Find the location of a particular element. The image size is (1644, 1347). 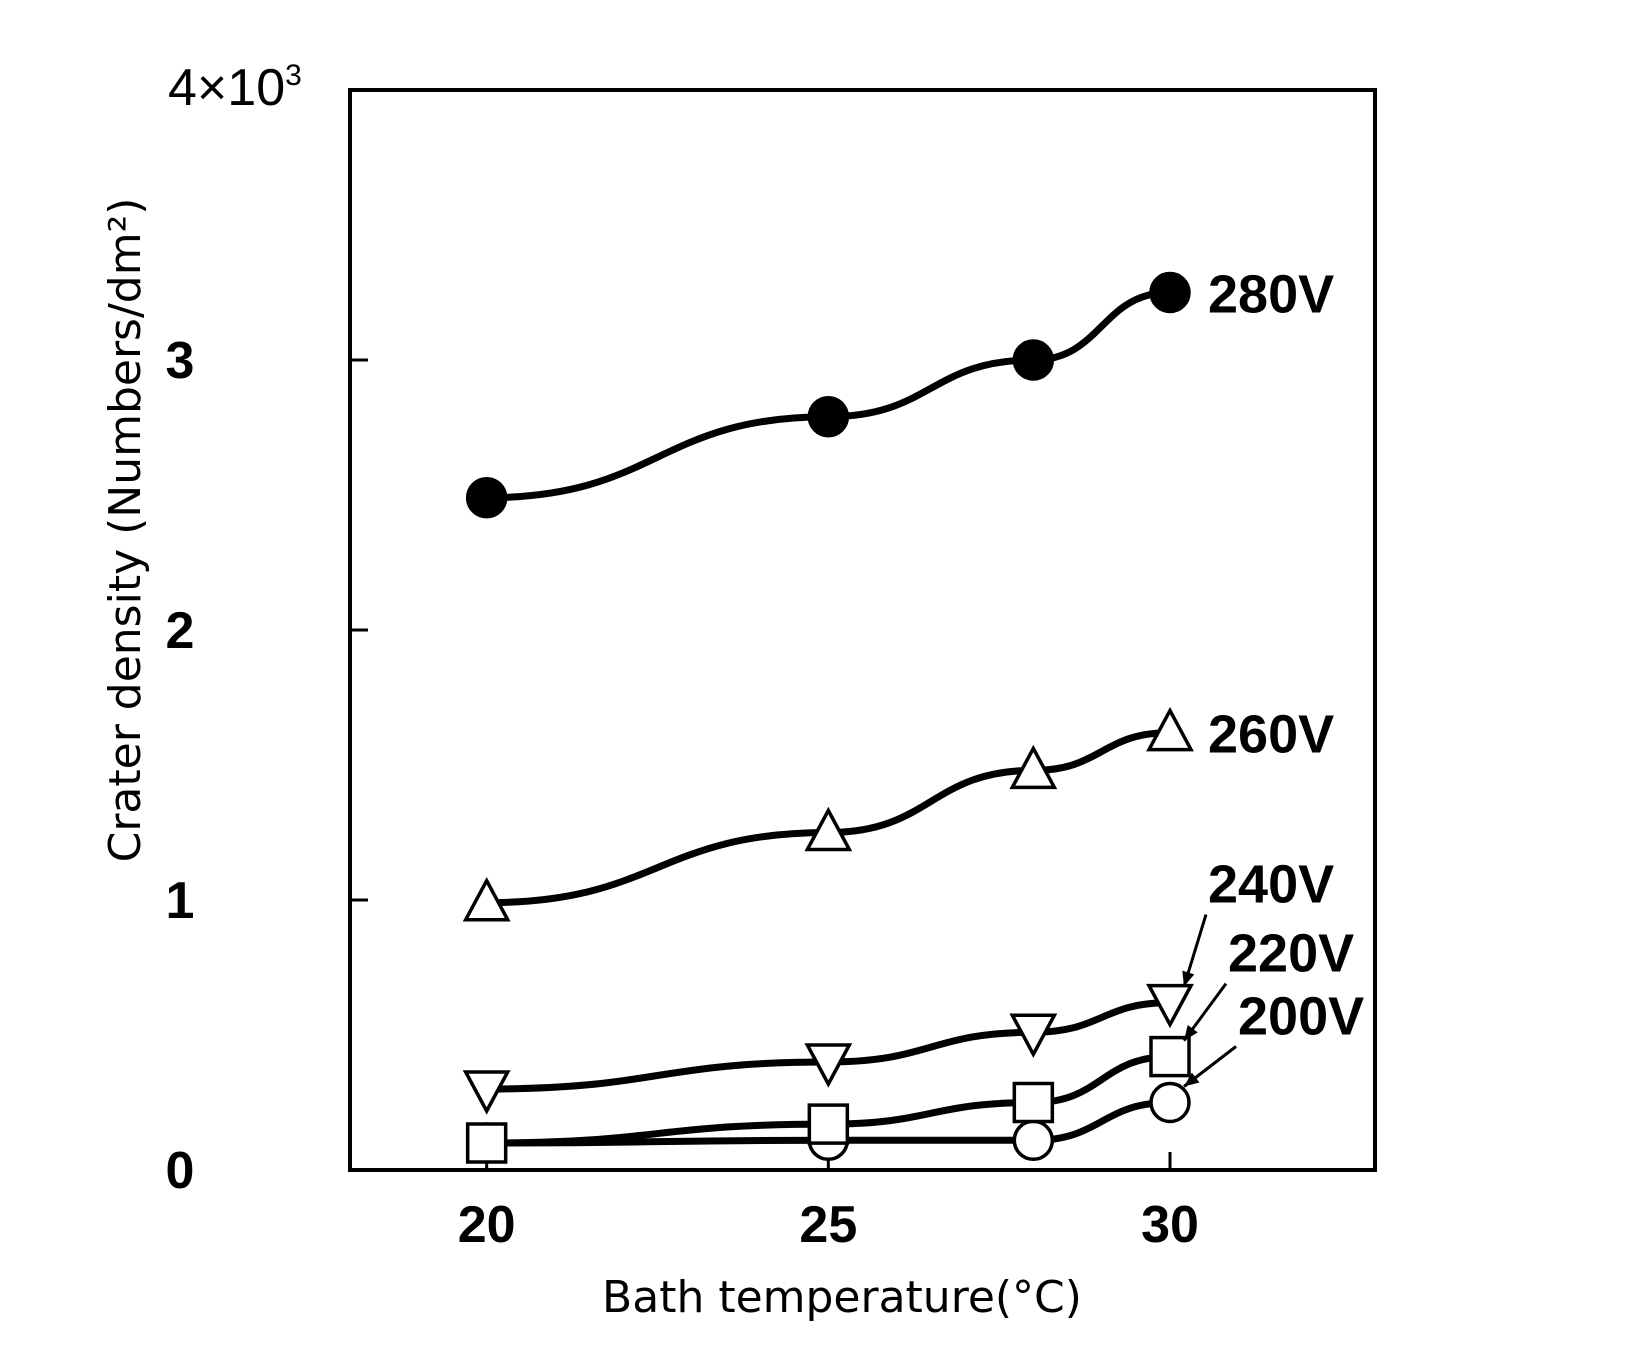

series-line-220V is located at coordinates (828, 1100).